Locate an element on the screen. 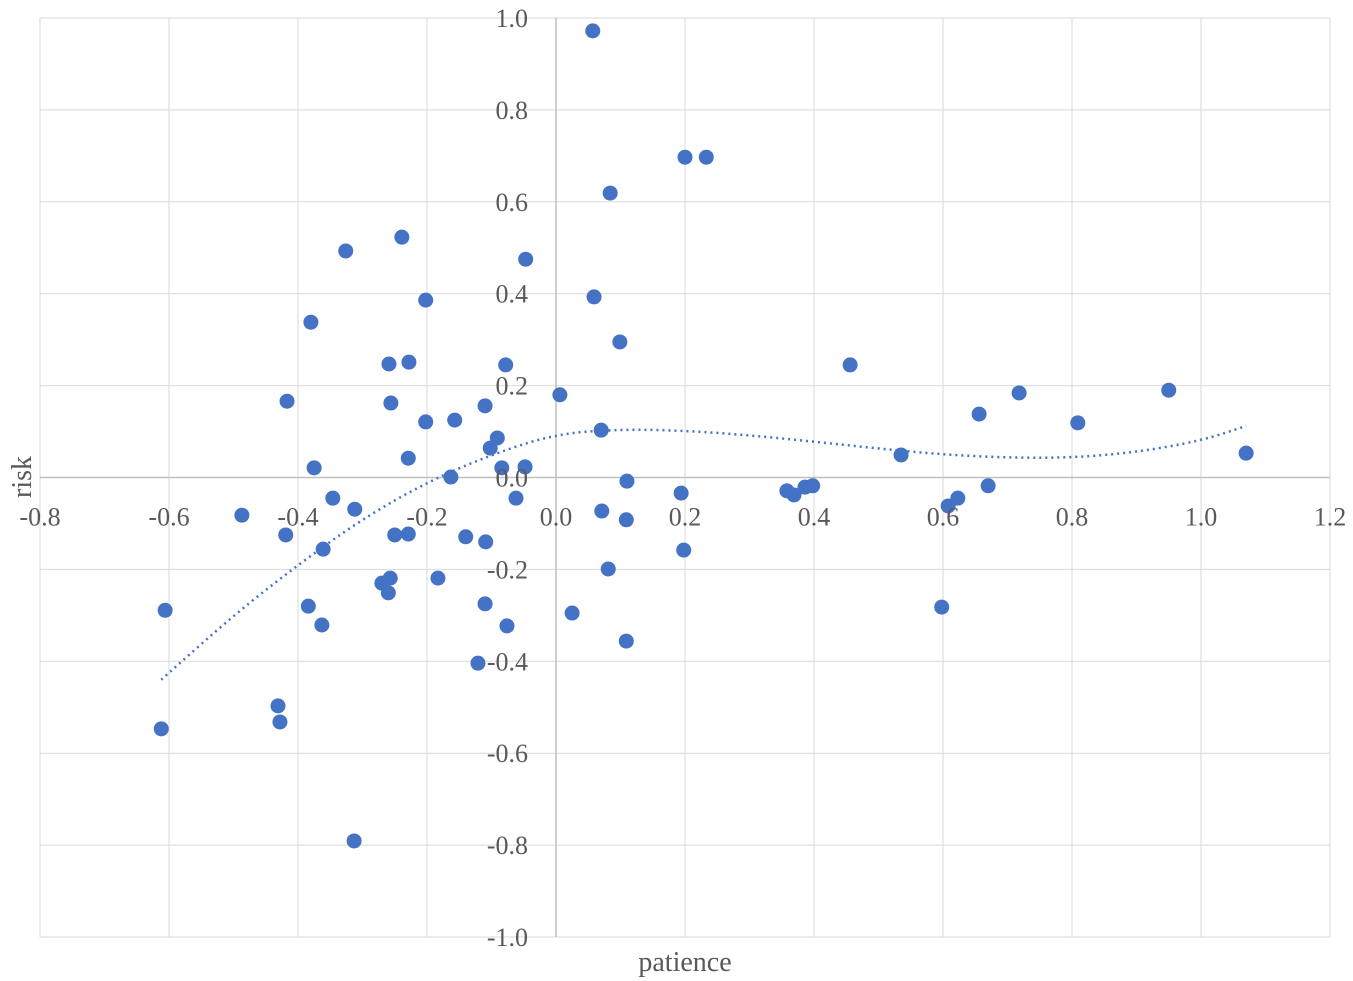  x-tick-label: 1.0 is located at coordinates (1201, 517).